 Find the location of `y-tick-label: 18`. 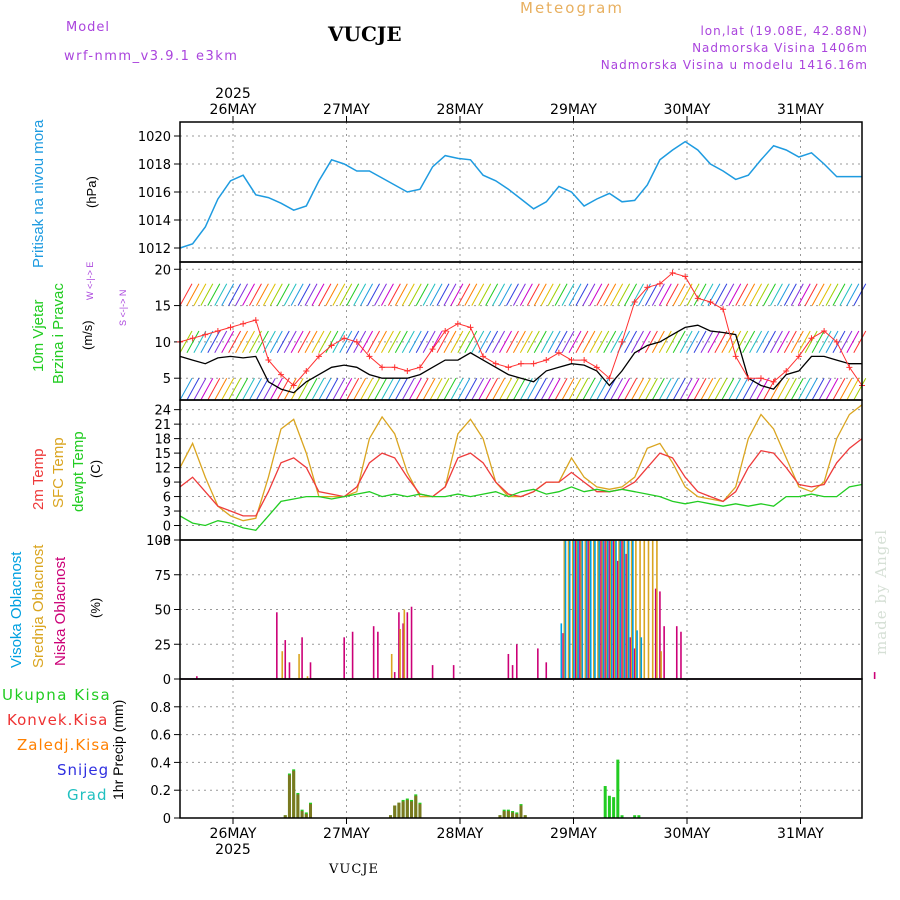

y-tick-label: 18 is located at coordinates (162, 440).